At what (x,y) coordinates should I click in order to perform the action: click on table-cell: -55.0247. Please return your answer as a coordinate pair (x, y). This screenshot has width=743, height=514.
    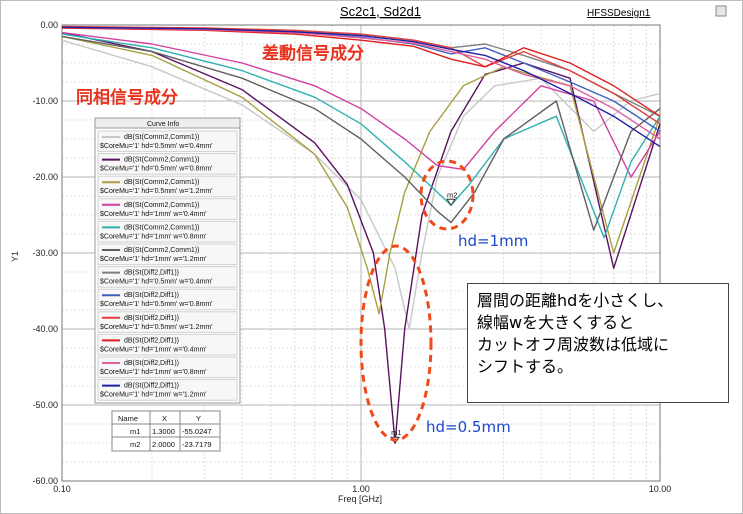
    Looking at the image, I should click on (197, 431).